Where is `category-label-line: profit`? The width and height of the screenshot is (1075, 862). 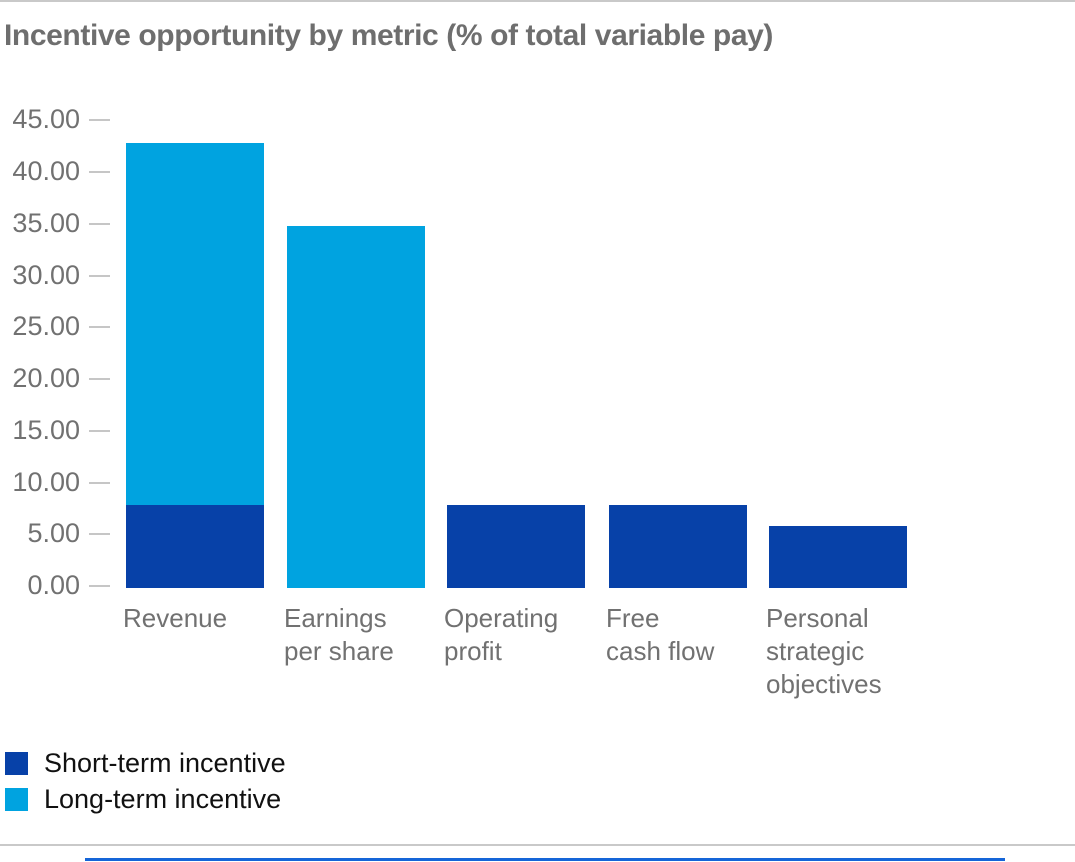
category-label-line: profit is located at coordinates (473, 651).